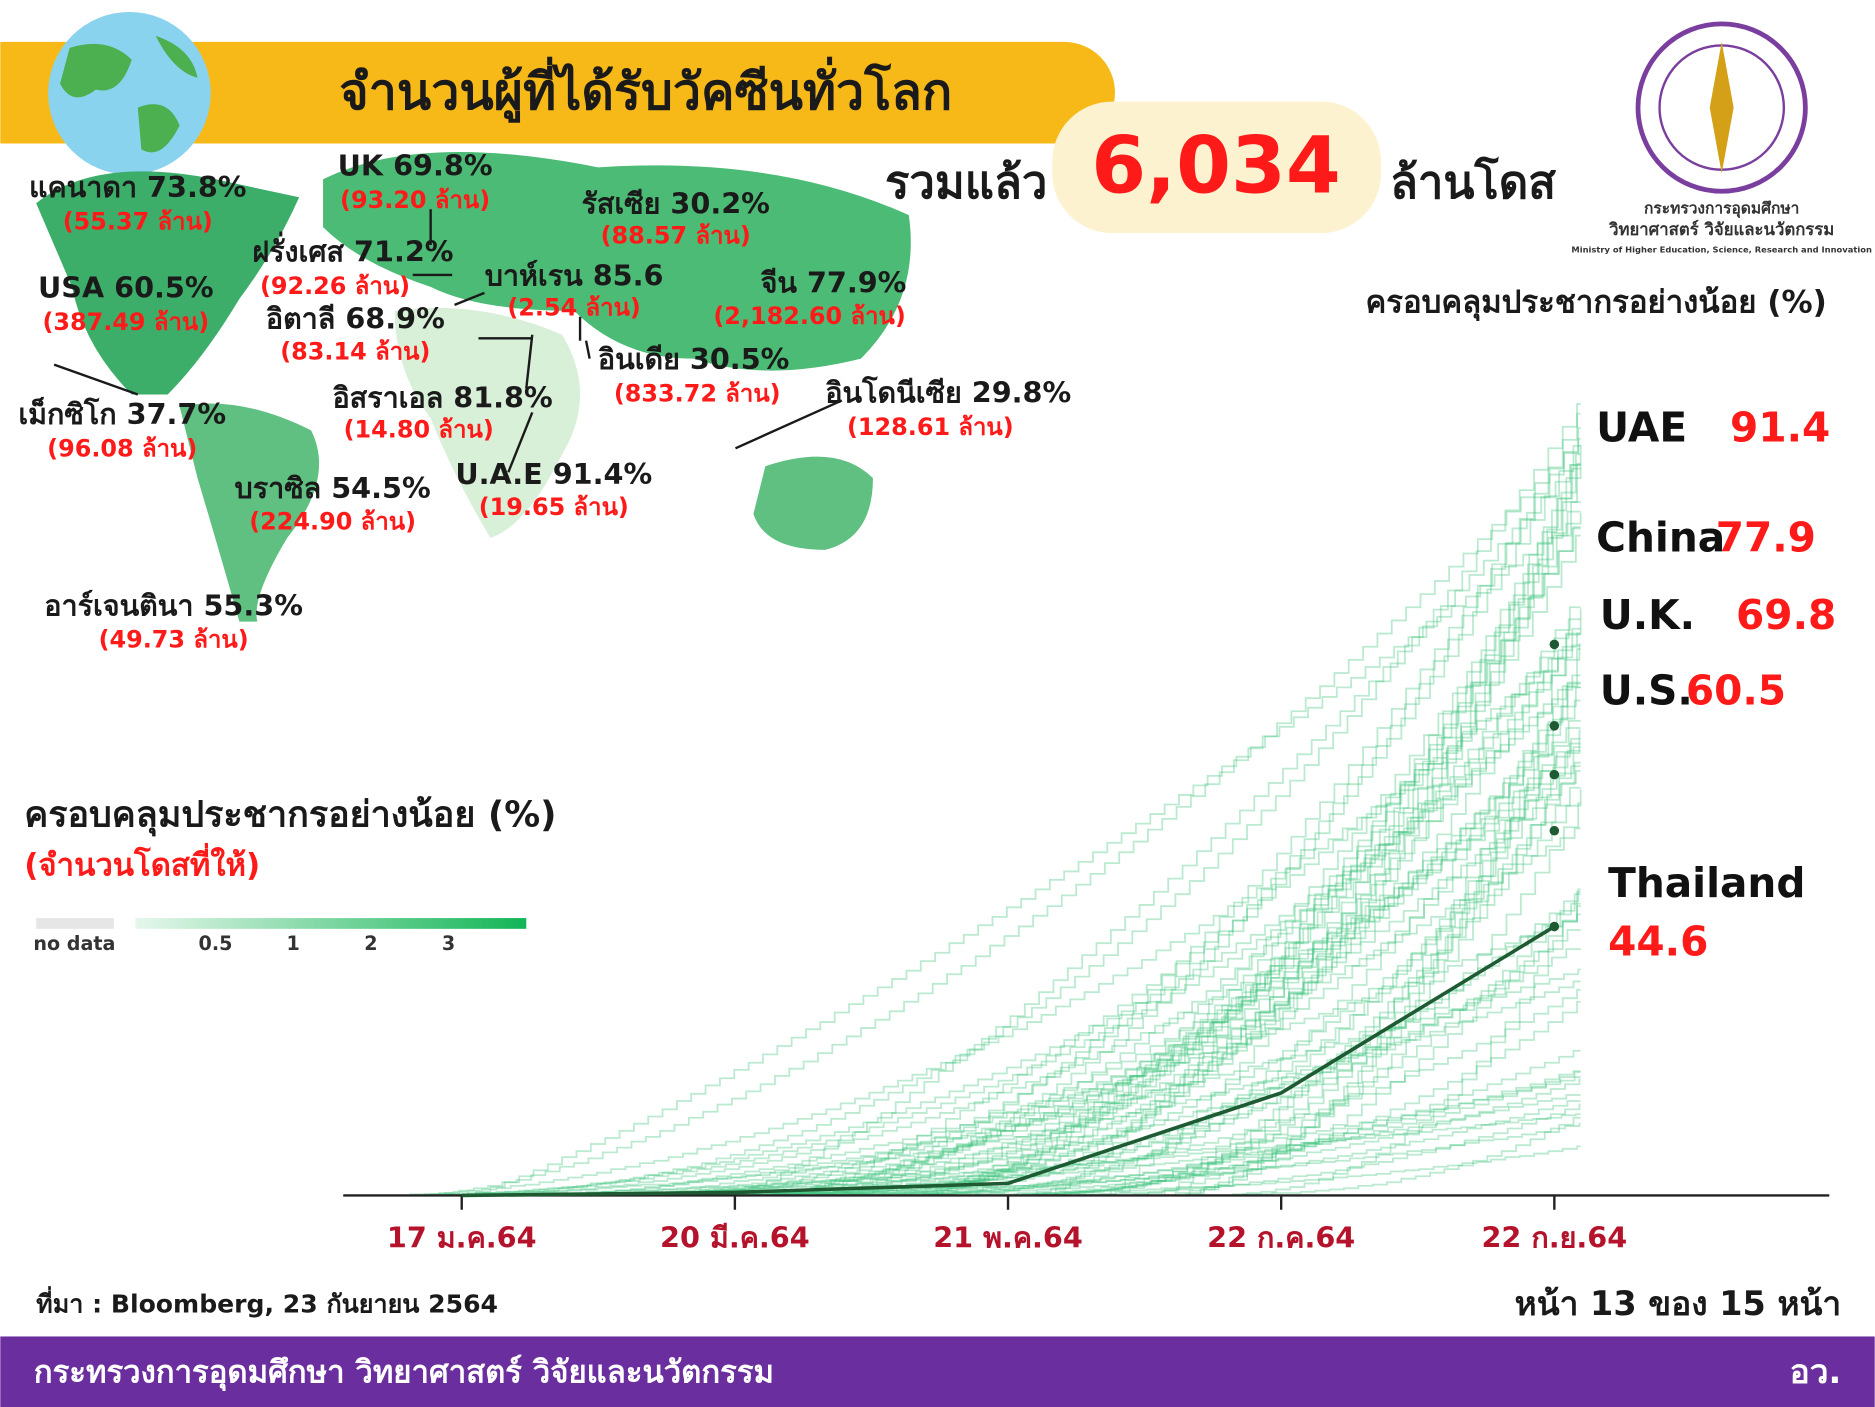 This screenshot has width=1875, height=1407. What do you see at coordinates (1554, 1238) in the screenshot?
I see `x-tick-label: 22 ก.ย.64` at bounding box center [1554, 1238].